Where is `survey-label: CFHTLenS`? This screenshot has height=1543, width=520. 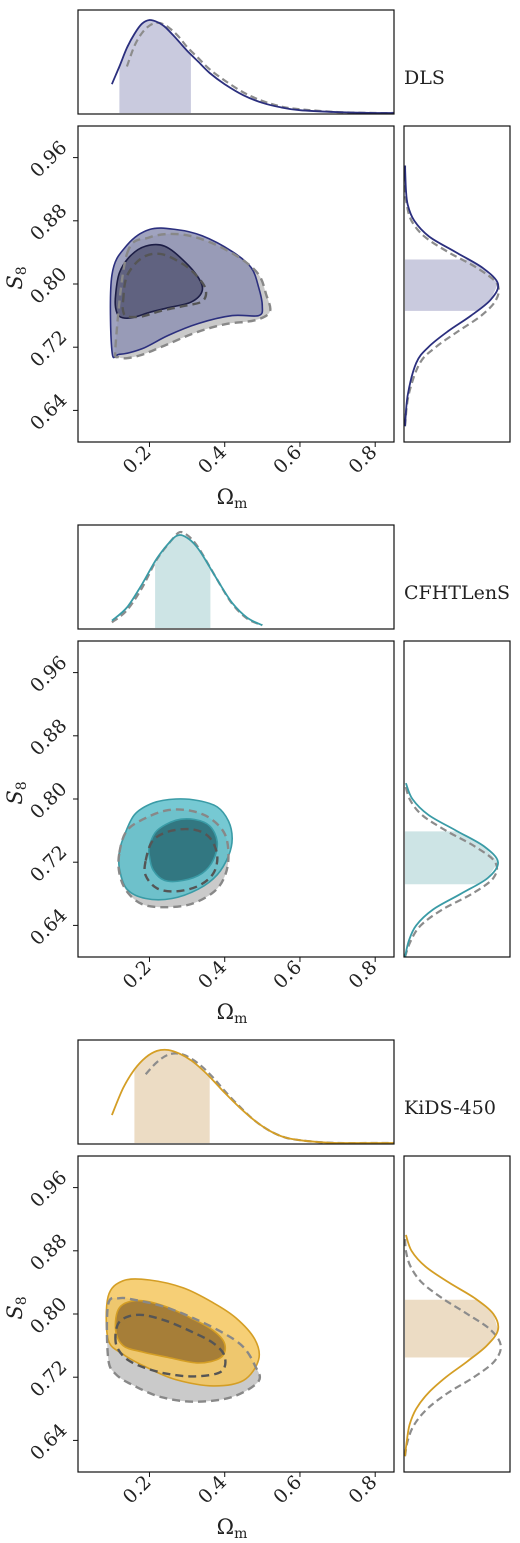 survey-label: CFHTLenS is located at coordinates (457, 593).